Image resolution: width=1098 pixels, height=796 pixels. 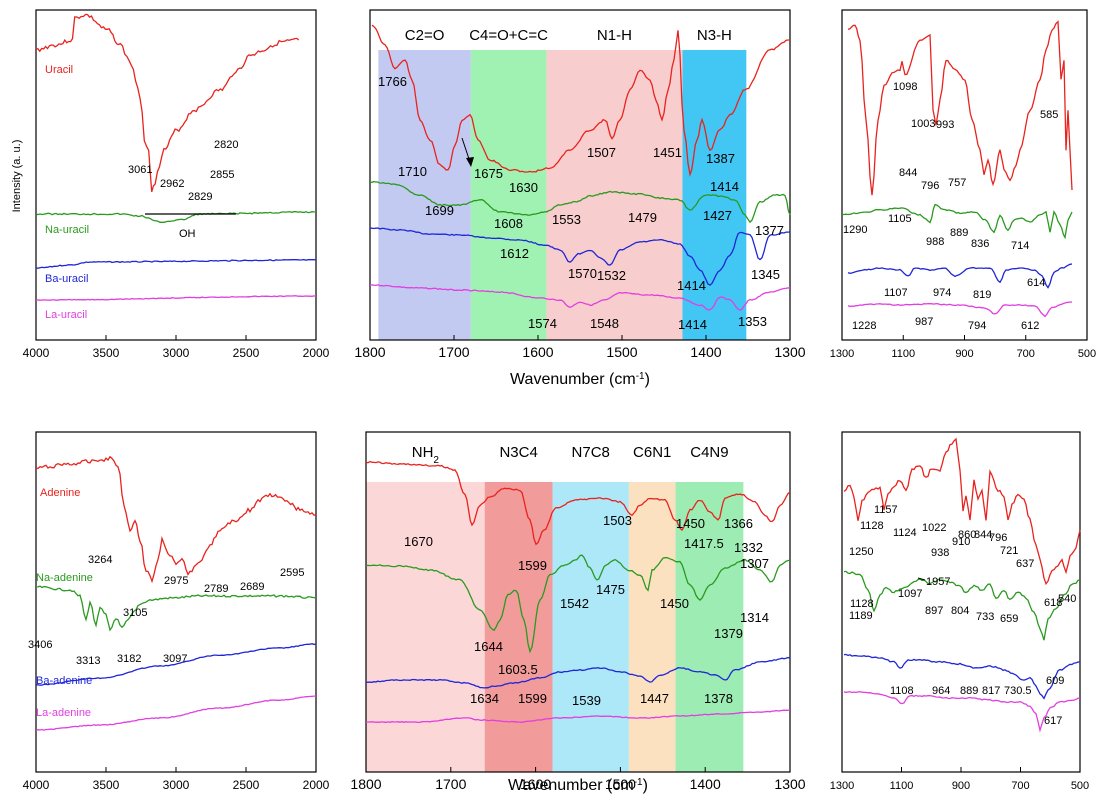 What do you see at coordinates (855, 230) in the screenshot?
I see `peak-label: 1290` at bounding box center [855, 230].